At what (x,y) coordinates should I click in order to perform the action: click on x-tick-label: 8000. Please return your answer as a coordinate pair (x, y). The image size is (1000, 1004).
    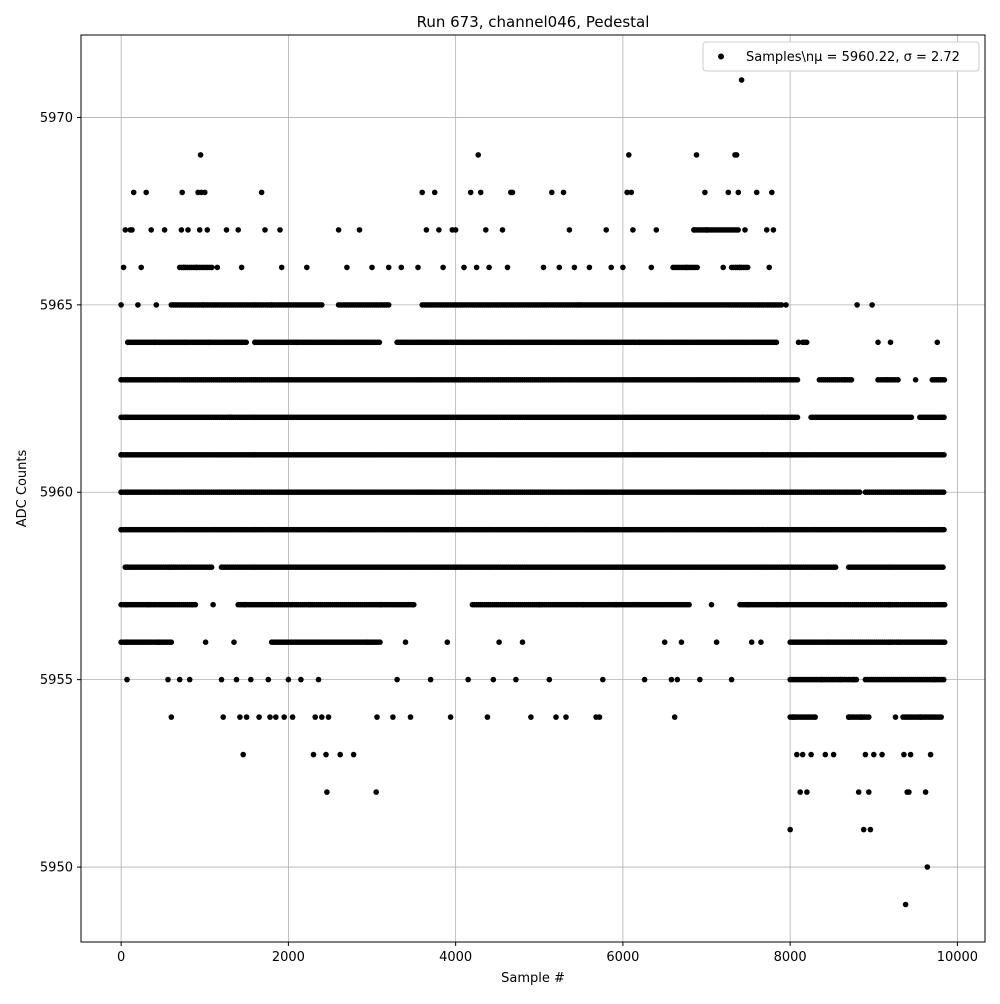
    Looking at the image, I should click on (790, 957).